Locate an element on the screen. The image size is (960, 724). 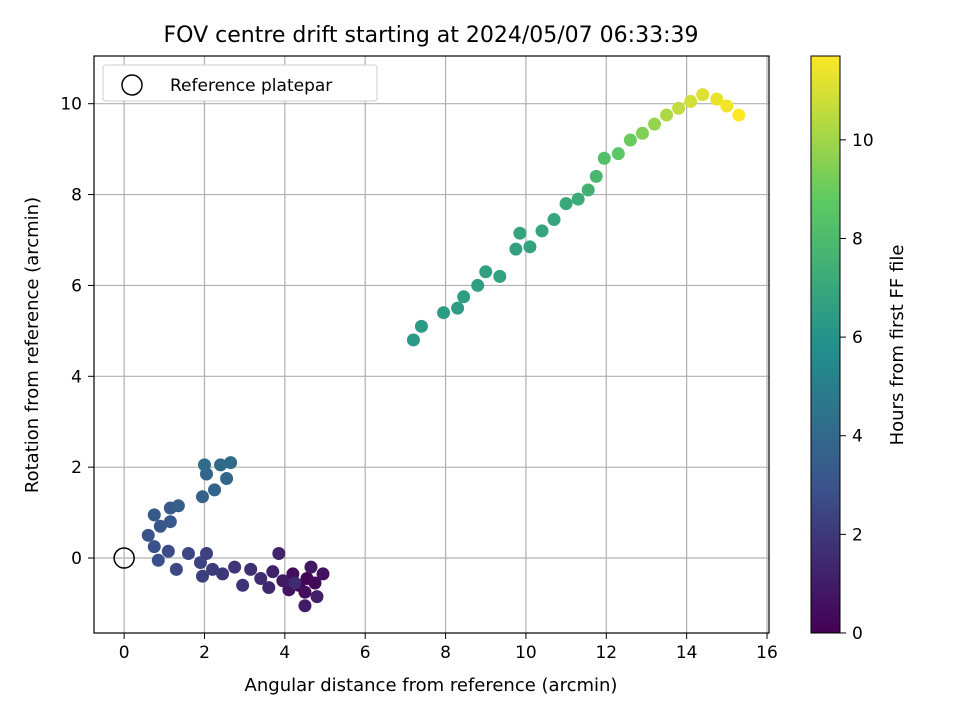
x-tick-label: 8 is located at coordinates (445, 653).